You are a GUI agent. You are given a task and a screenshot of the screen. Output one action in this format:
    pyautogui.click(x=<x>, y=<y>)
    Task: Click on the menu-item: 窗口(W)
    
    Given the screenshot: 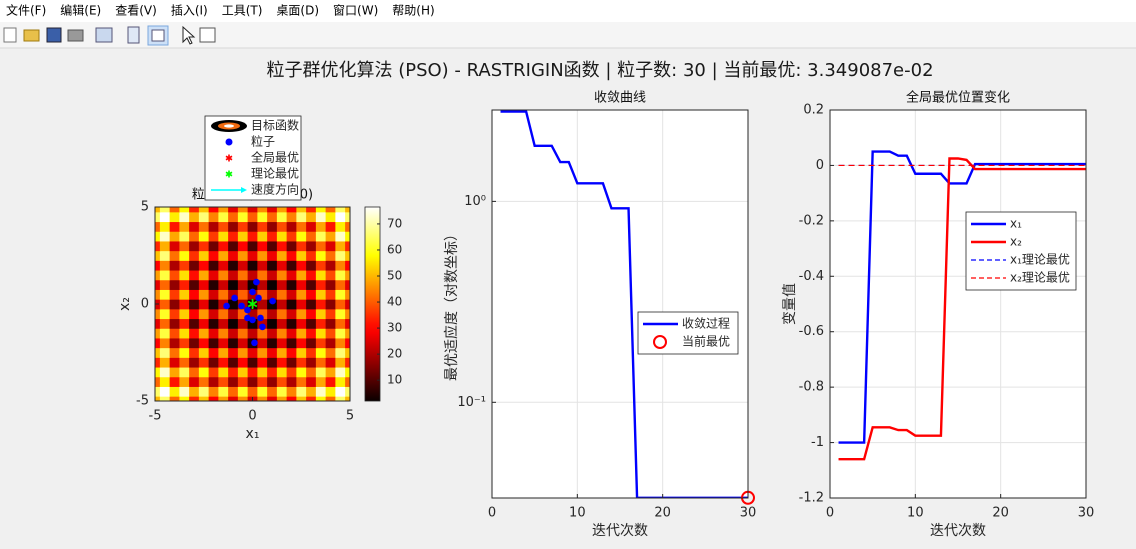 What is the action you would take?
    pyautogui.click(x=355, y=11)
    